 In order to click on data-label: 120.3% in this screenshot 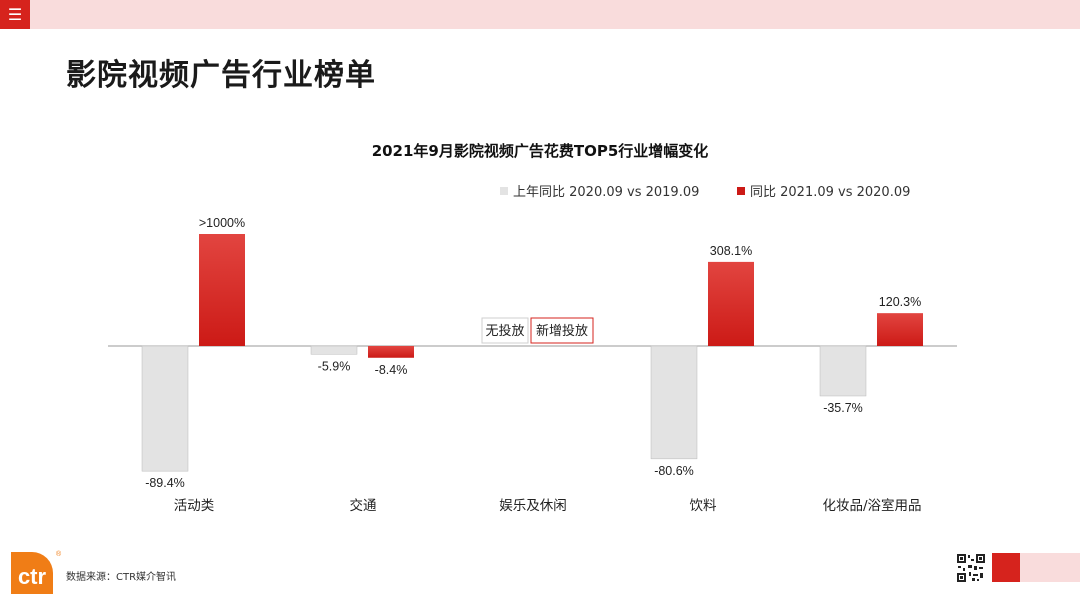, I will do `click(900, 302)`.